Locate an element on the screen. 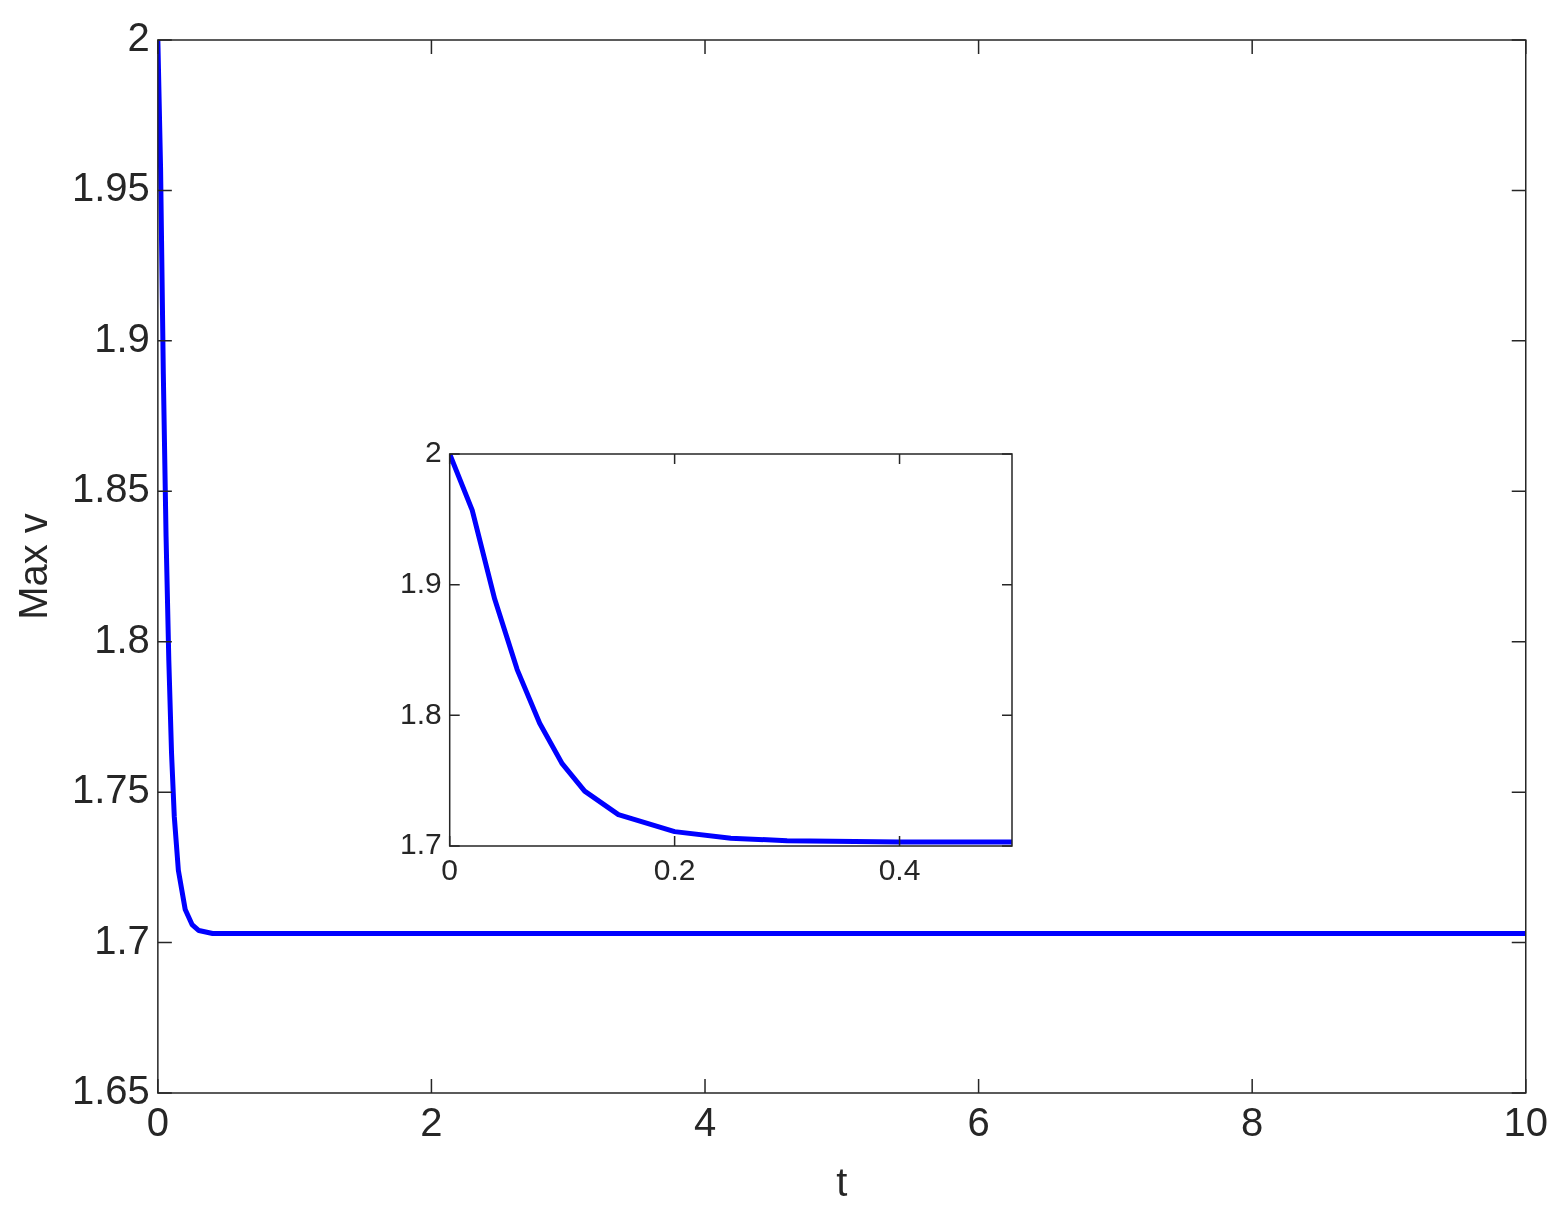 The height and width of the screenshot is (1221, 1564). y-tick-label: 1.85 is located at coordinates (110, 488).